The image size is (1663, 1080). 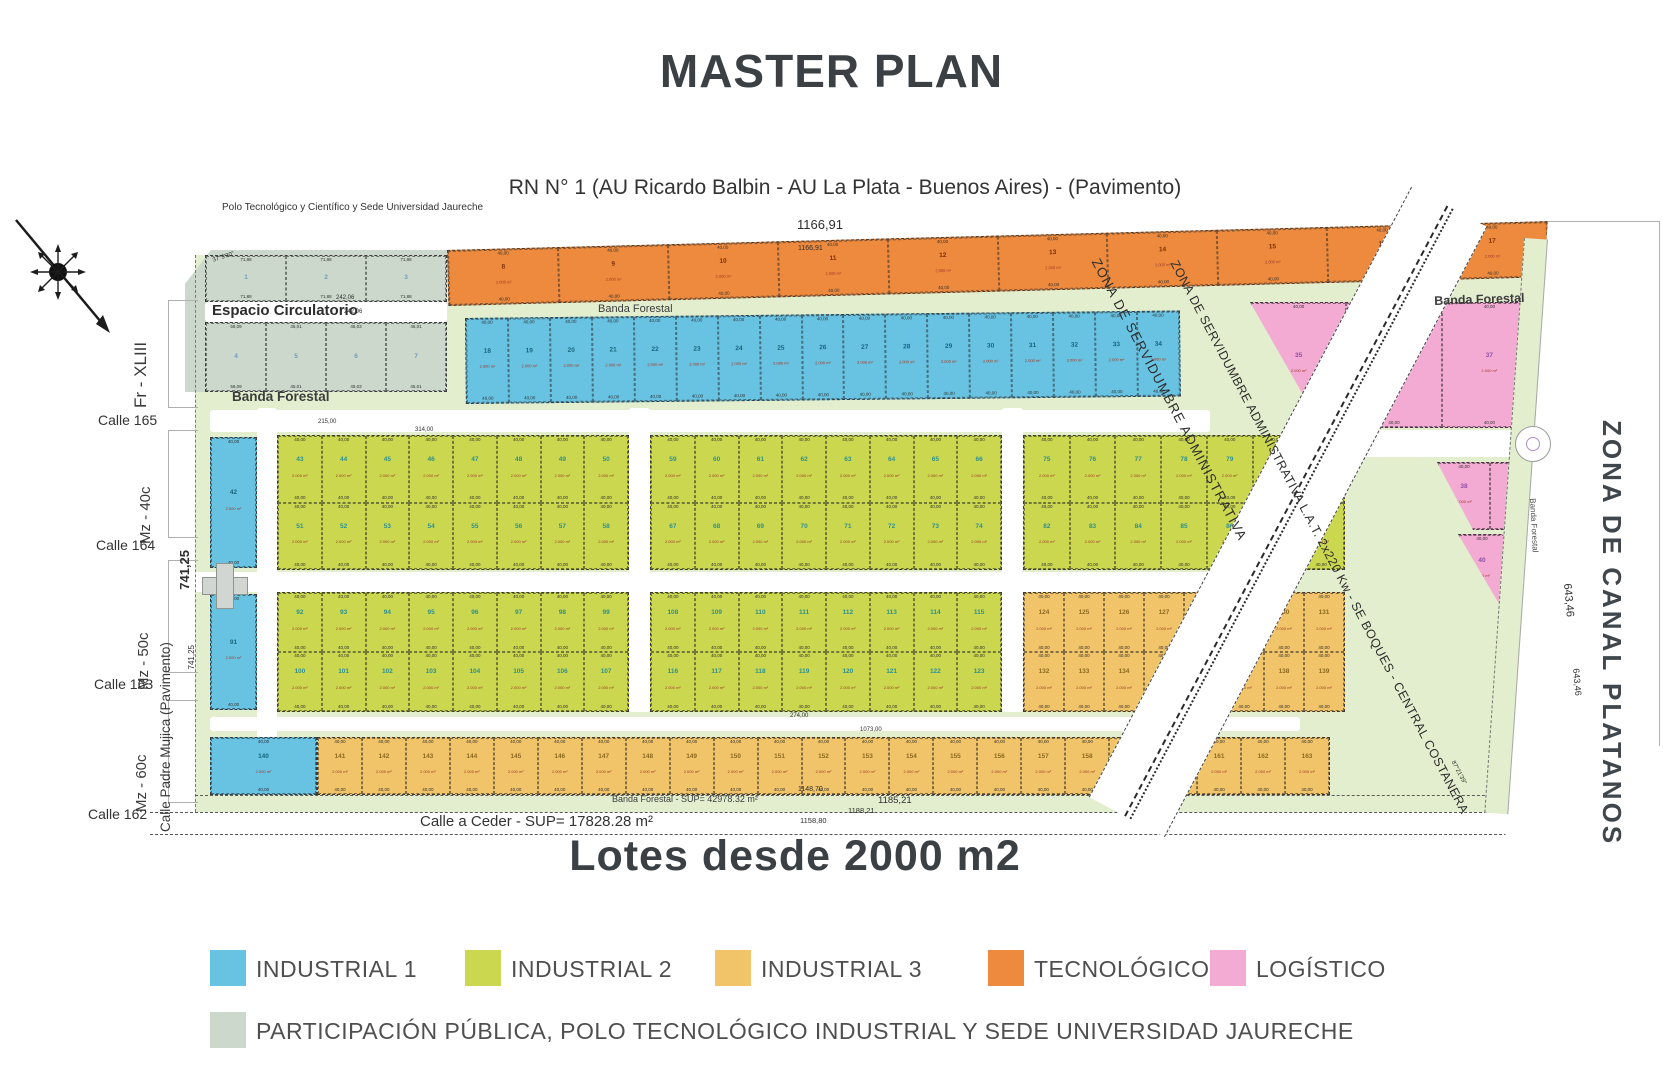 What do you see at coordinates (1047, 469) in the screenshot?
I see `lot: 40,00 75 2.000 m² 40,00` at bounding box center [1047, 469].